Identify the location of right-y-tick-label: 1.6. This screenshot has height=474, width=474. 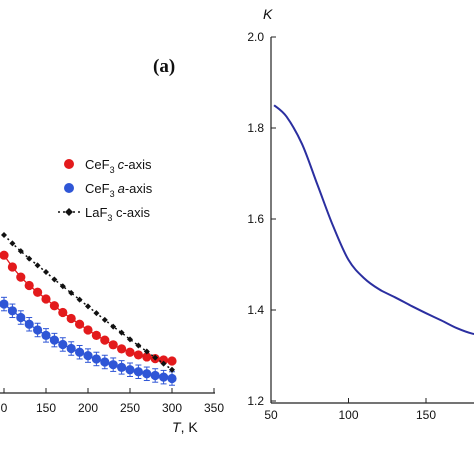
(255, 219).